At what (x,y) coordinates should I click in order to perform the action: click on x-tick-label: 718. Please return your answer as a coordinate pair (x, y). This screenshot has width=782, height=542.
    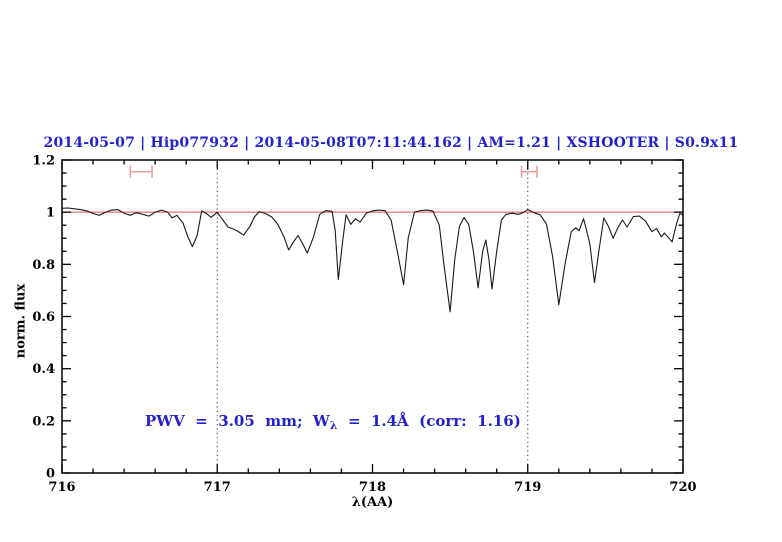
    Looking at the image, I should click on (372, 487).